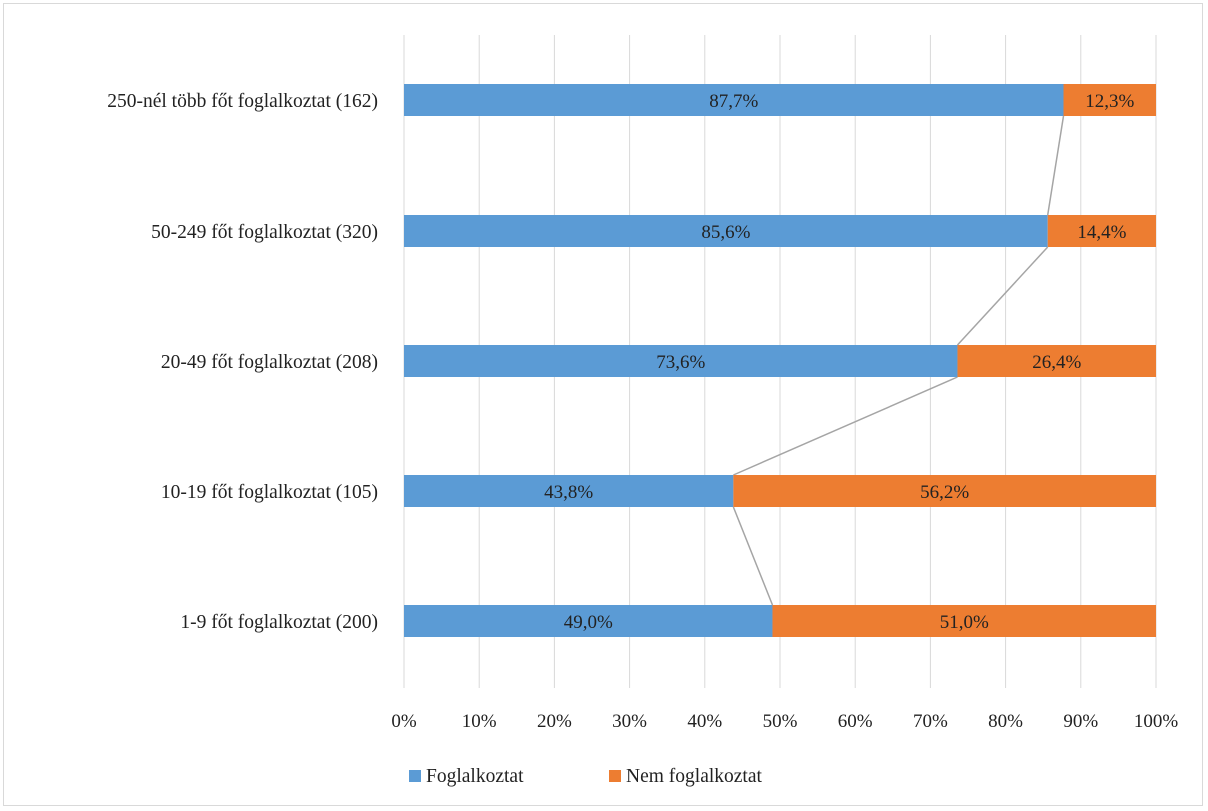 The height and width of the screenshot is (811, 1208). Describe the element at coordinates (629, 721) in the screenshot. I see `x-tick-label: 30%` at that location.